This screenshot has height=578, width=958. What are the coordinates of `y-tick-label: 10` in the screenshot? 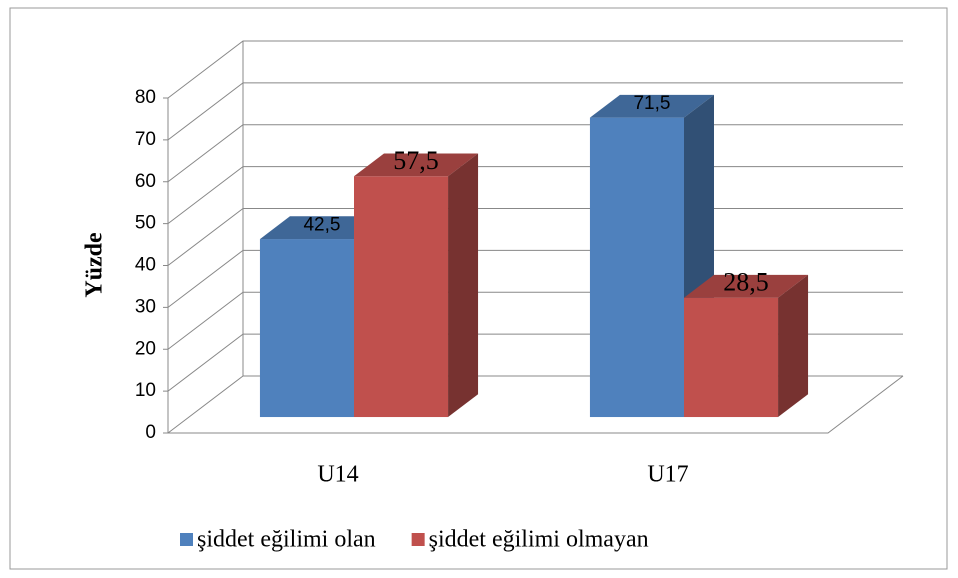 It's located at (145, 390).